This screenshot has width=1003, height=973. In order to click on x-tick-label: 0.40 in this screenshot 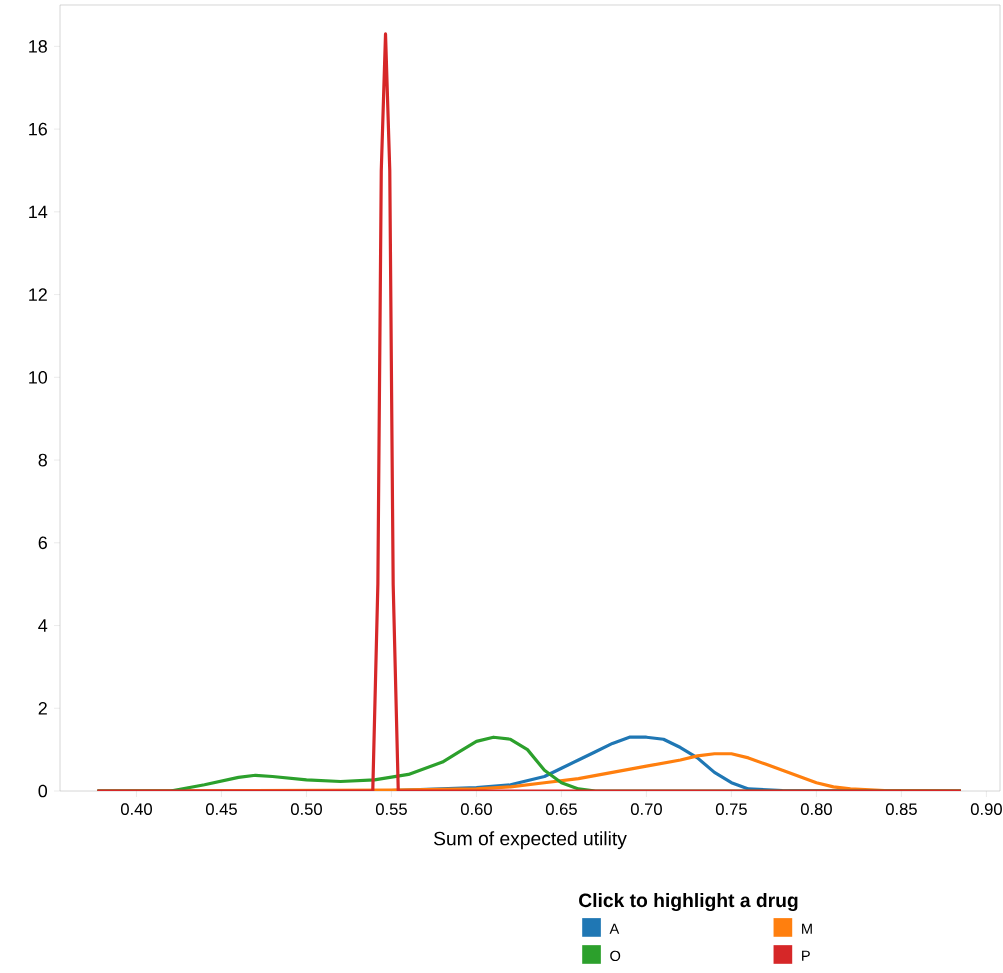, I will do `click(136, 809)`.